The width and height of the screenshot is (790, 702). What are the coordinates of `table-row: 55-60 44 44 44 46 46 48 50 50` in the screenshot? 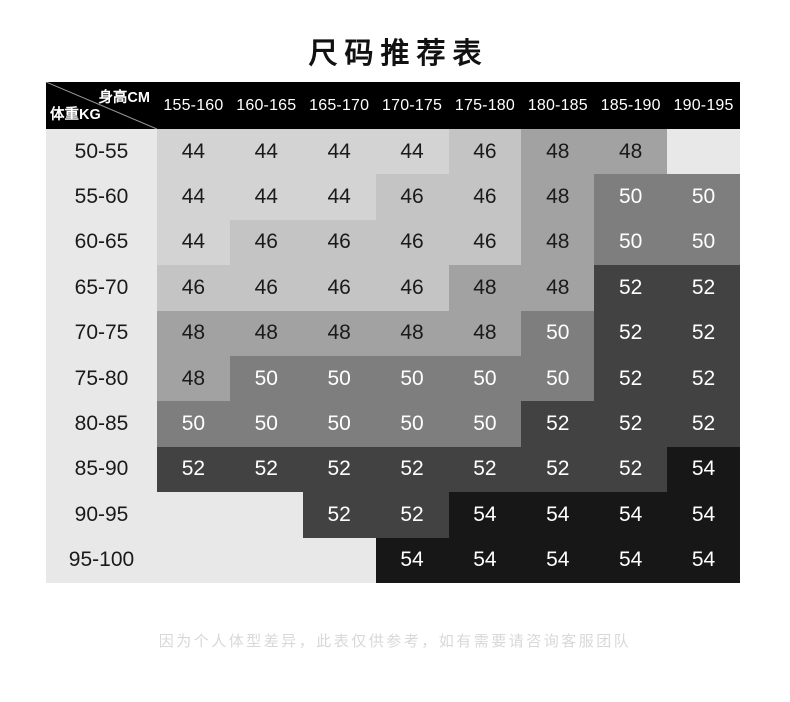 It's located at (393, 197).